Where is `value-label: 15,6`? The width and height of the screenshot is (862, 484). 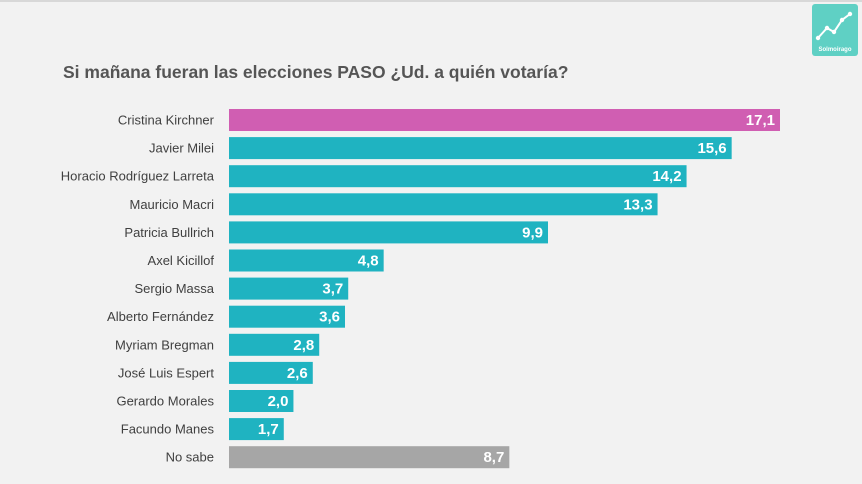 value-label: 15,6 is located at coordinates (711, 148).